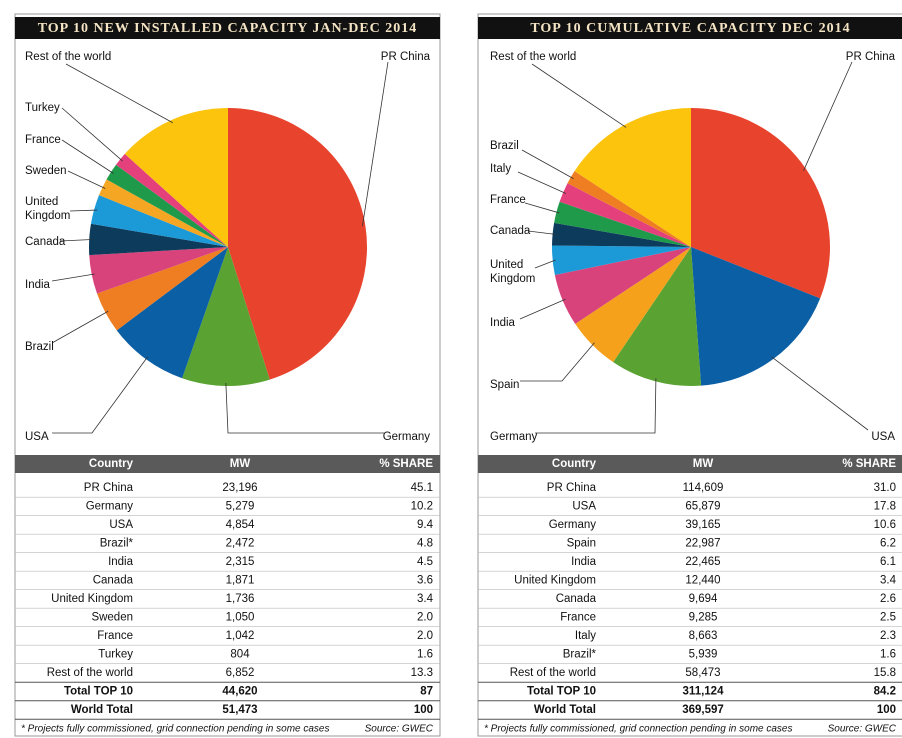 The image size is (902, 738). Describe the element at coordinates (425, 581) in the screenshot. I see `table-cell: 3.6` at that location.